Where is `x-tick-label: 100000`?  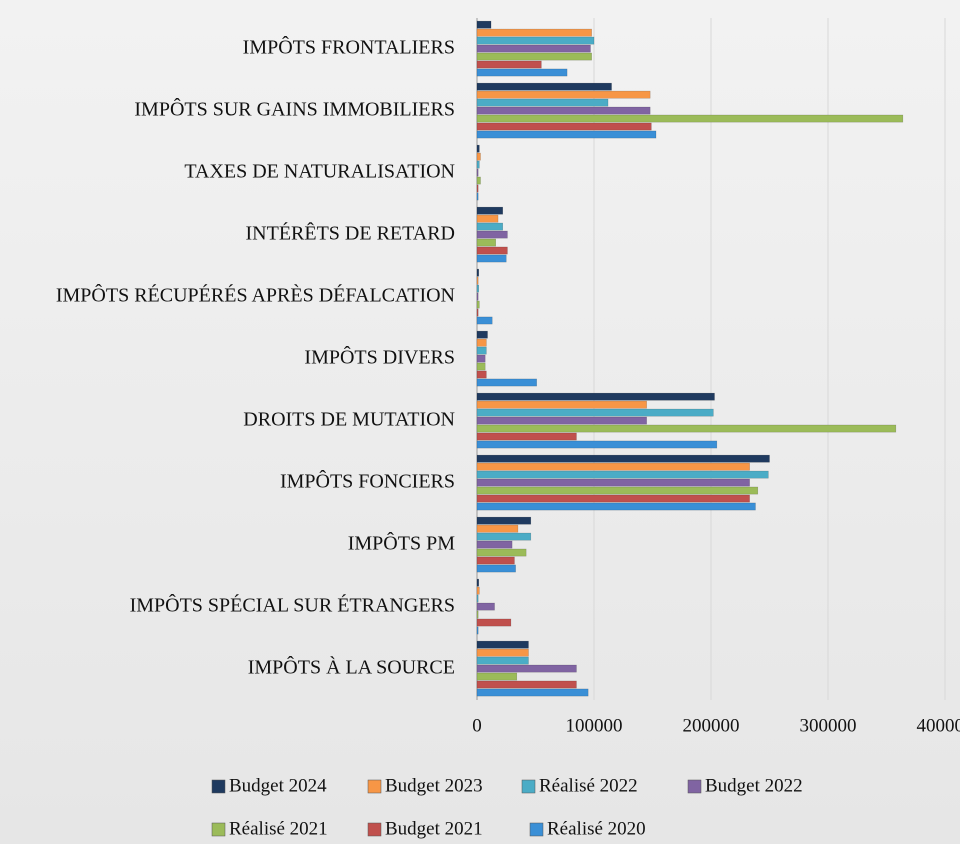
x-tick-label: 100000 is located at coordinates (594, 725).